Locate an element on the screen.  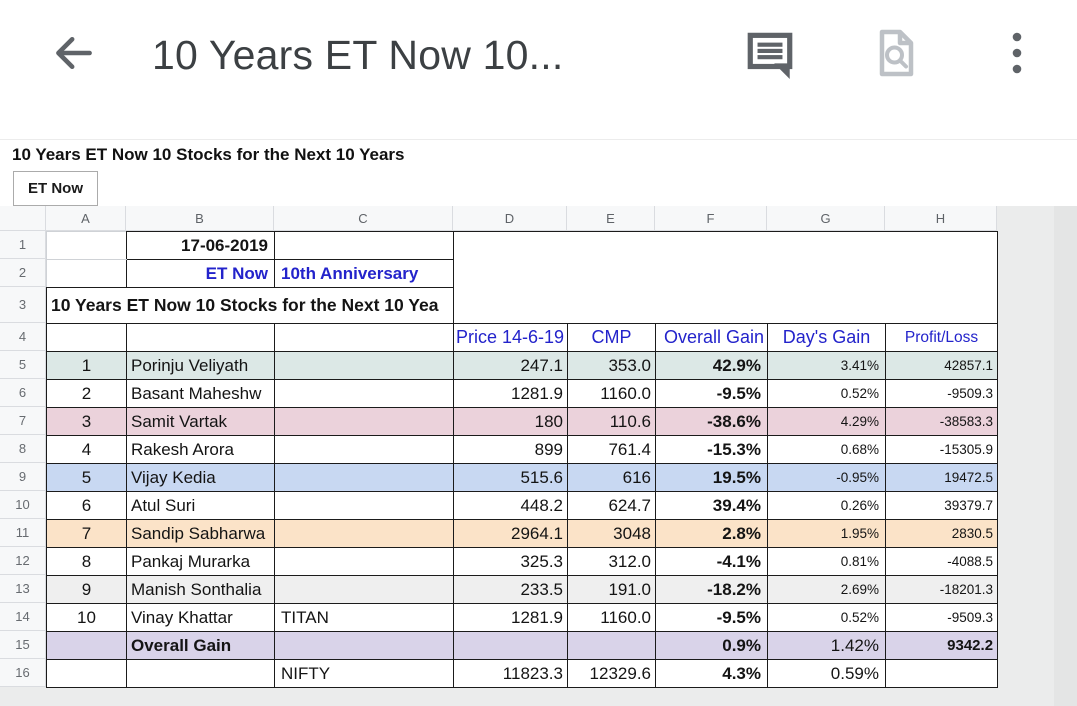
row-header-10: 10 is located at coordinates (23, 505).